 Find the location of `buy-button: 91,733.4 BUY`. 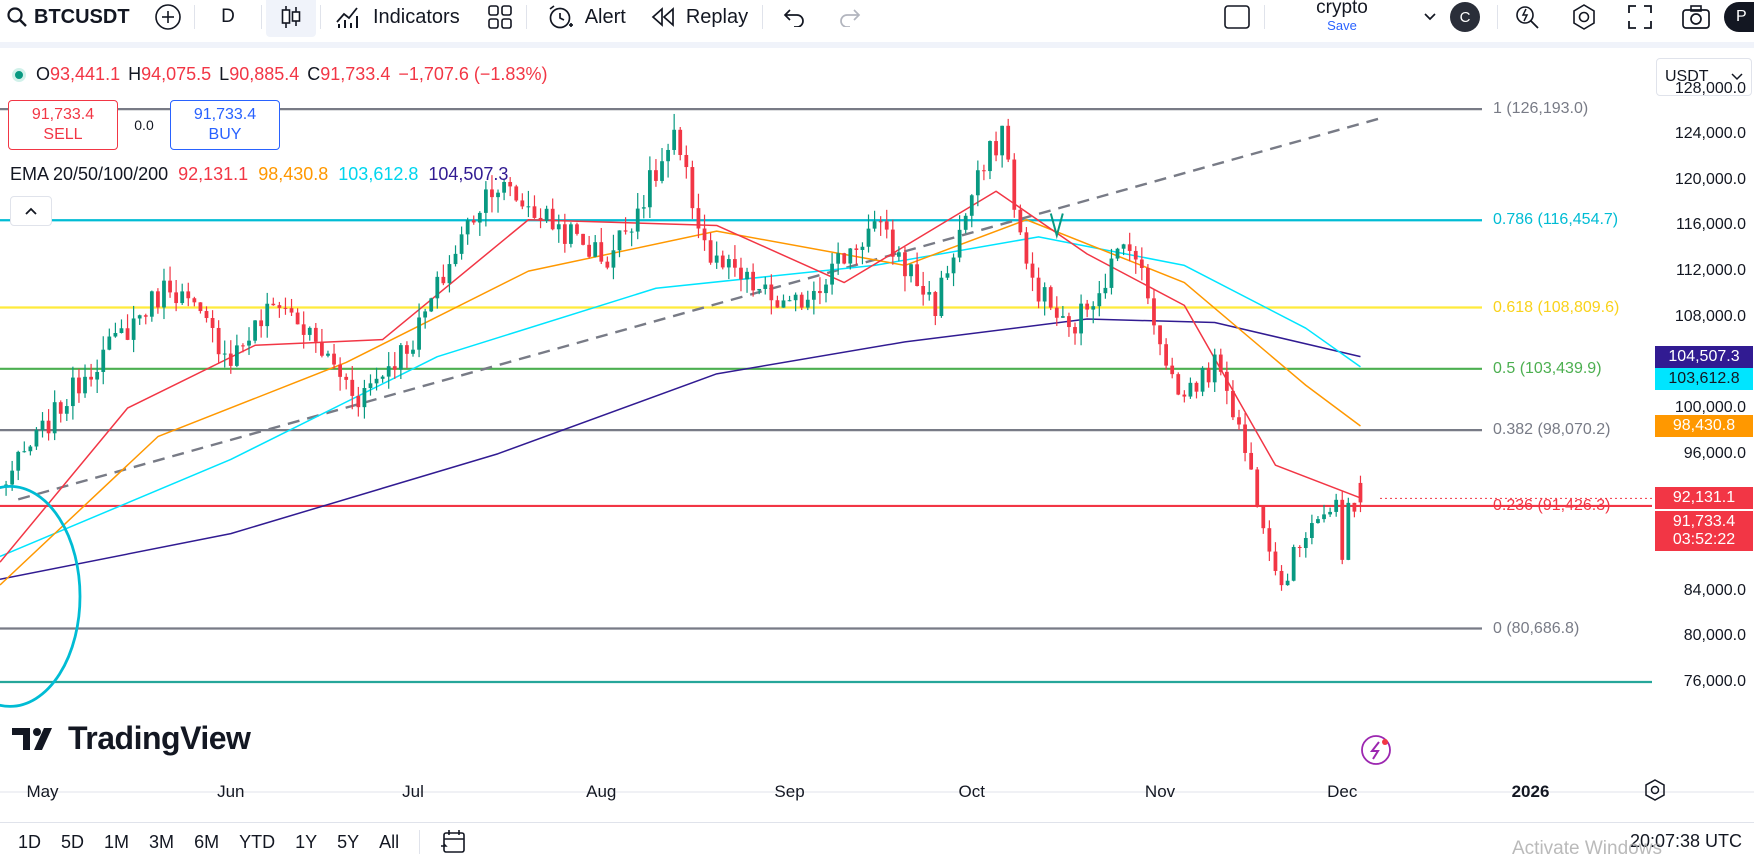

buy-button: 91,733.4 BUY is located at coordinates (225, 125).